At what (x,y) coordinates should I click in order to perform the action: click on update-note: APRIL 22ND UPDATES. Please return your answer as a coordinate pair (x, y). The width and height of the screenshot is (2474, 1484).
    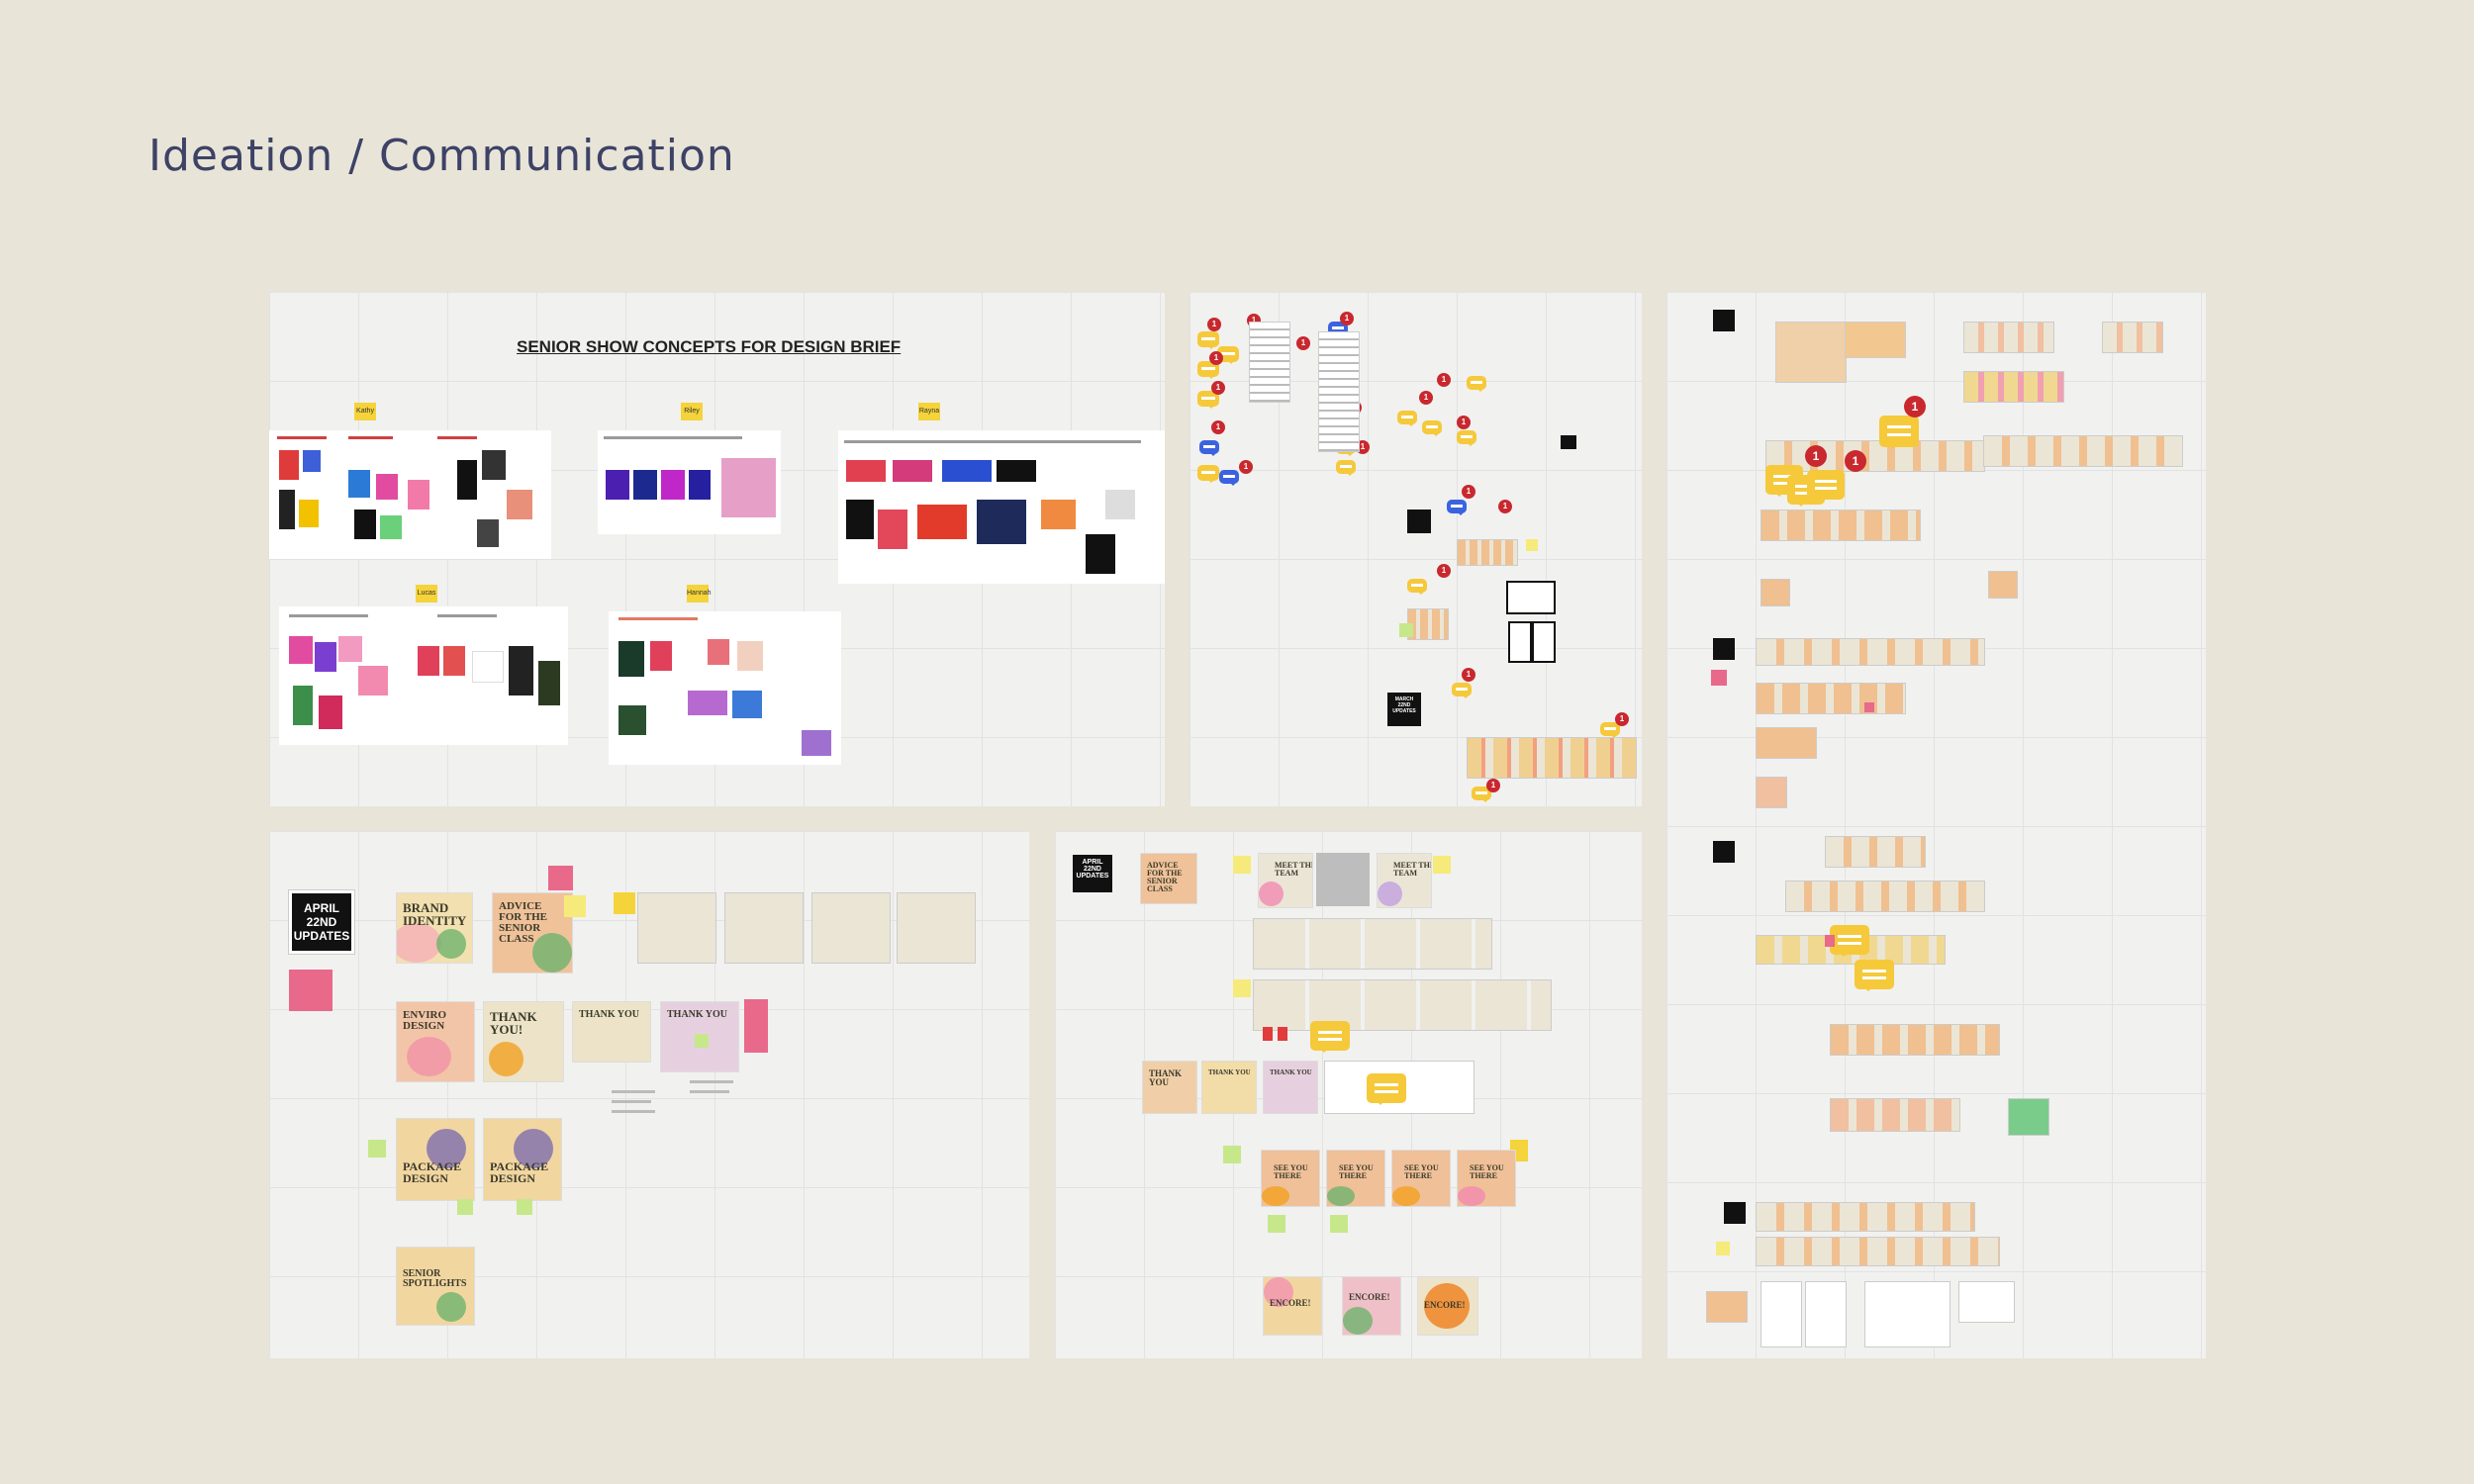
    Looking at the image, I should click on (322, 922).